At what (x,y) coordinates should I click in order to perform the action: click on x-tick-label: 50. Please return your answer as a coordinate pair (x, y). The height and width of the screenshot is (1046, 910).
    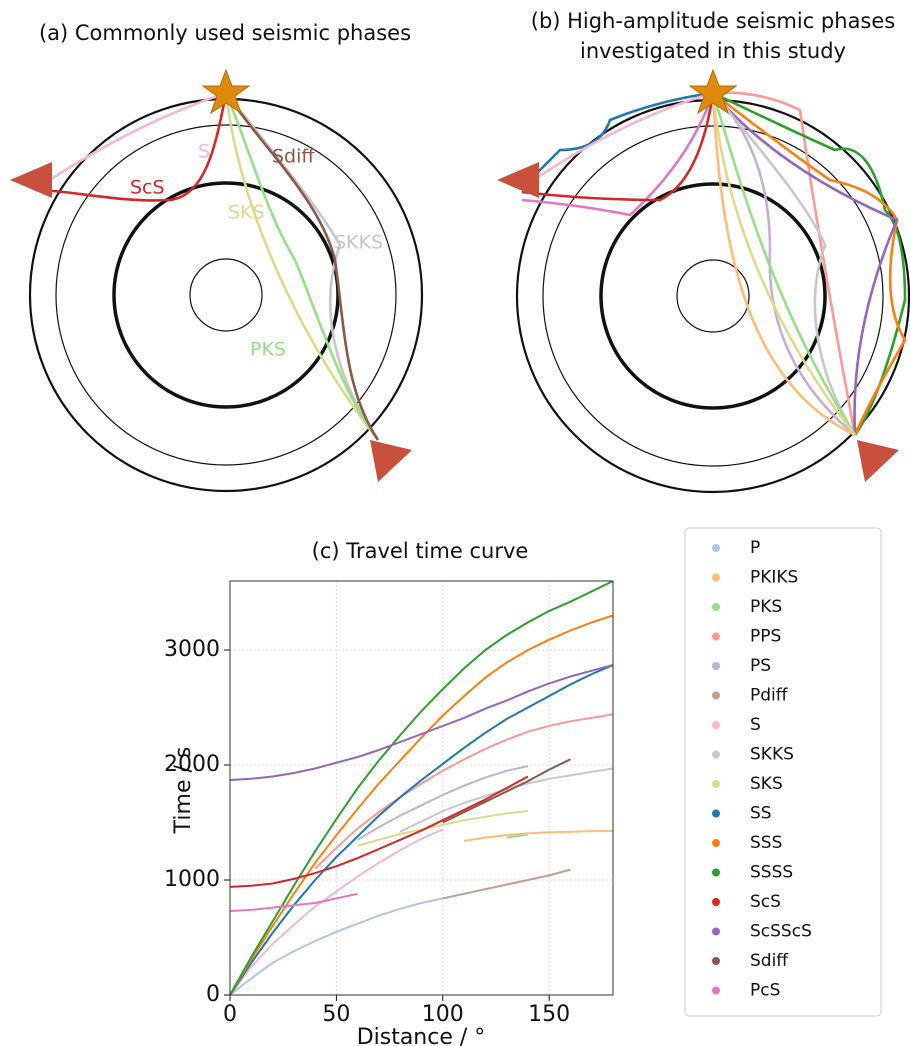
    Looking at the image, I should click on (336, 1014).